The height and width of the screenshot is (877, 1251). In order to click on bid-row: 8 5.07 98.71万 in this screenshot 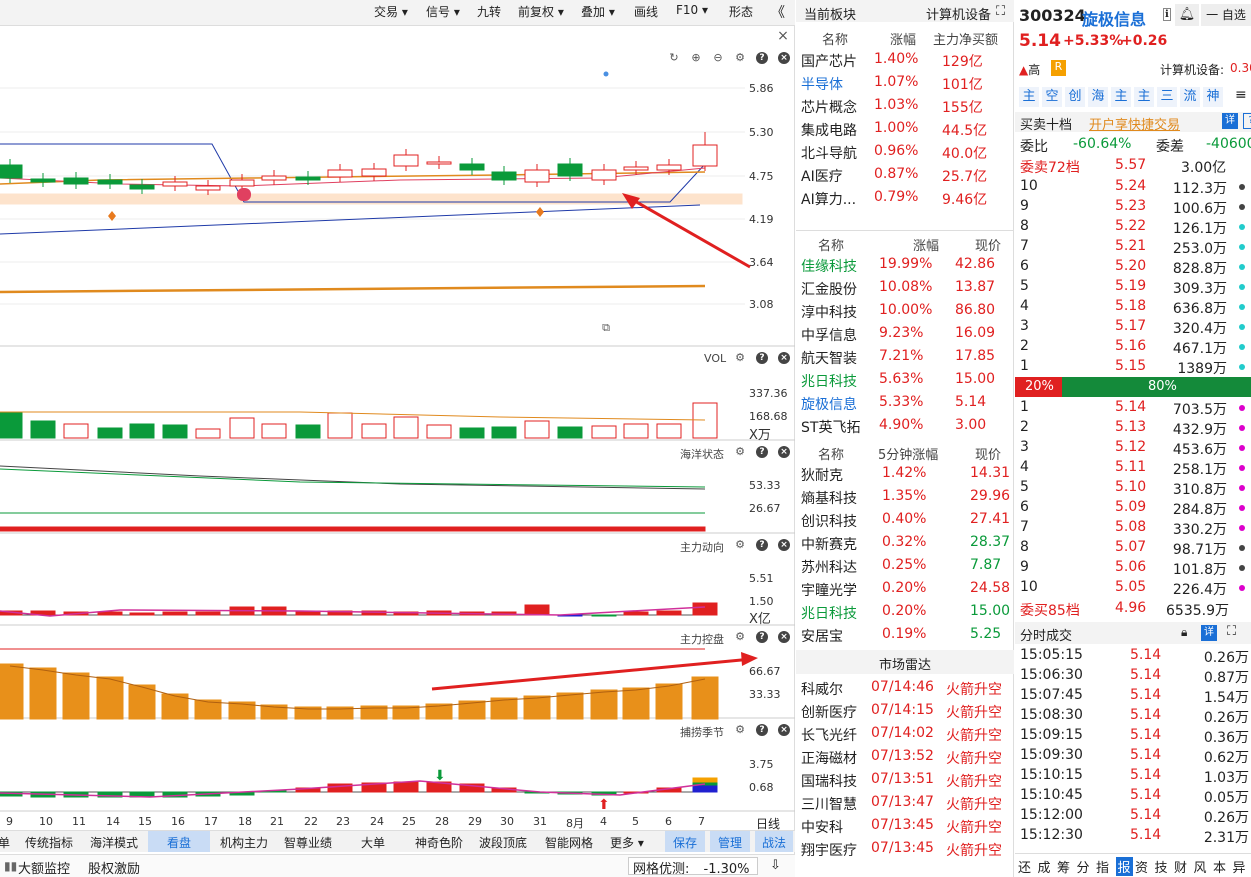, I will do `click(1133, 548)`.